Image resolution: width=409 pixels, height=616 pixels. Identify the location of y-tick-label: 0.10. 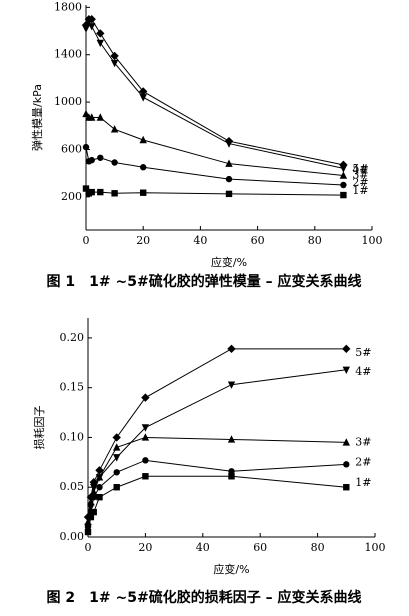
(72, 436).